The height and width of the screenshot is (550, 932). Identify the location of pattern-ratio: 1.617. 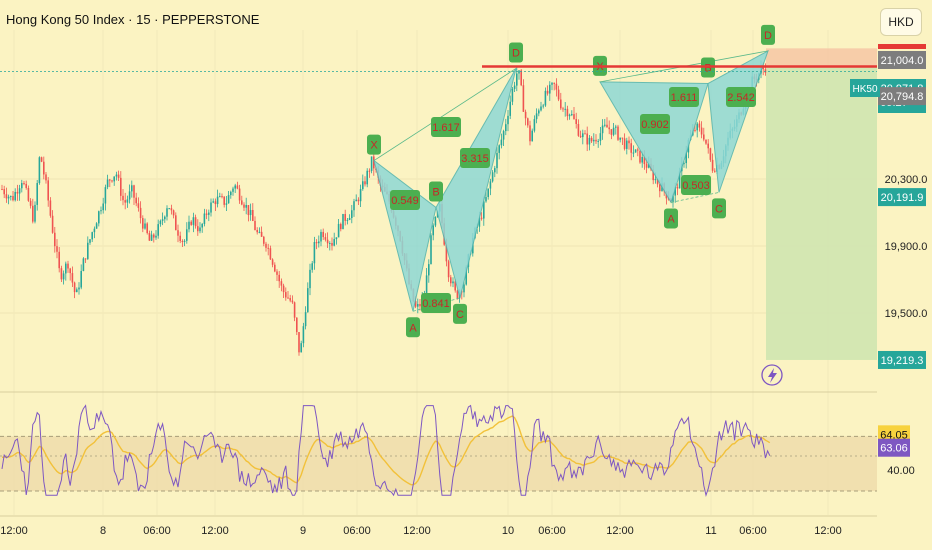
(446, 128).